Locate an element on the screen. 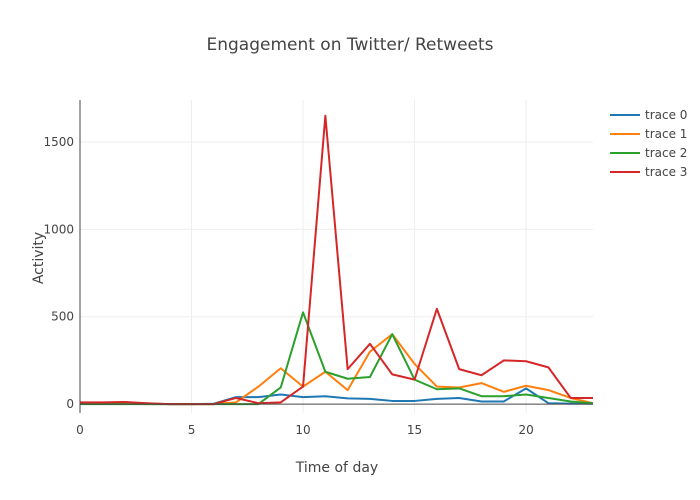 The height and width of the screenshot is (500, 700). legend-label: trace 0 is located at coordinates (666, 115).